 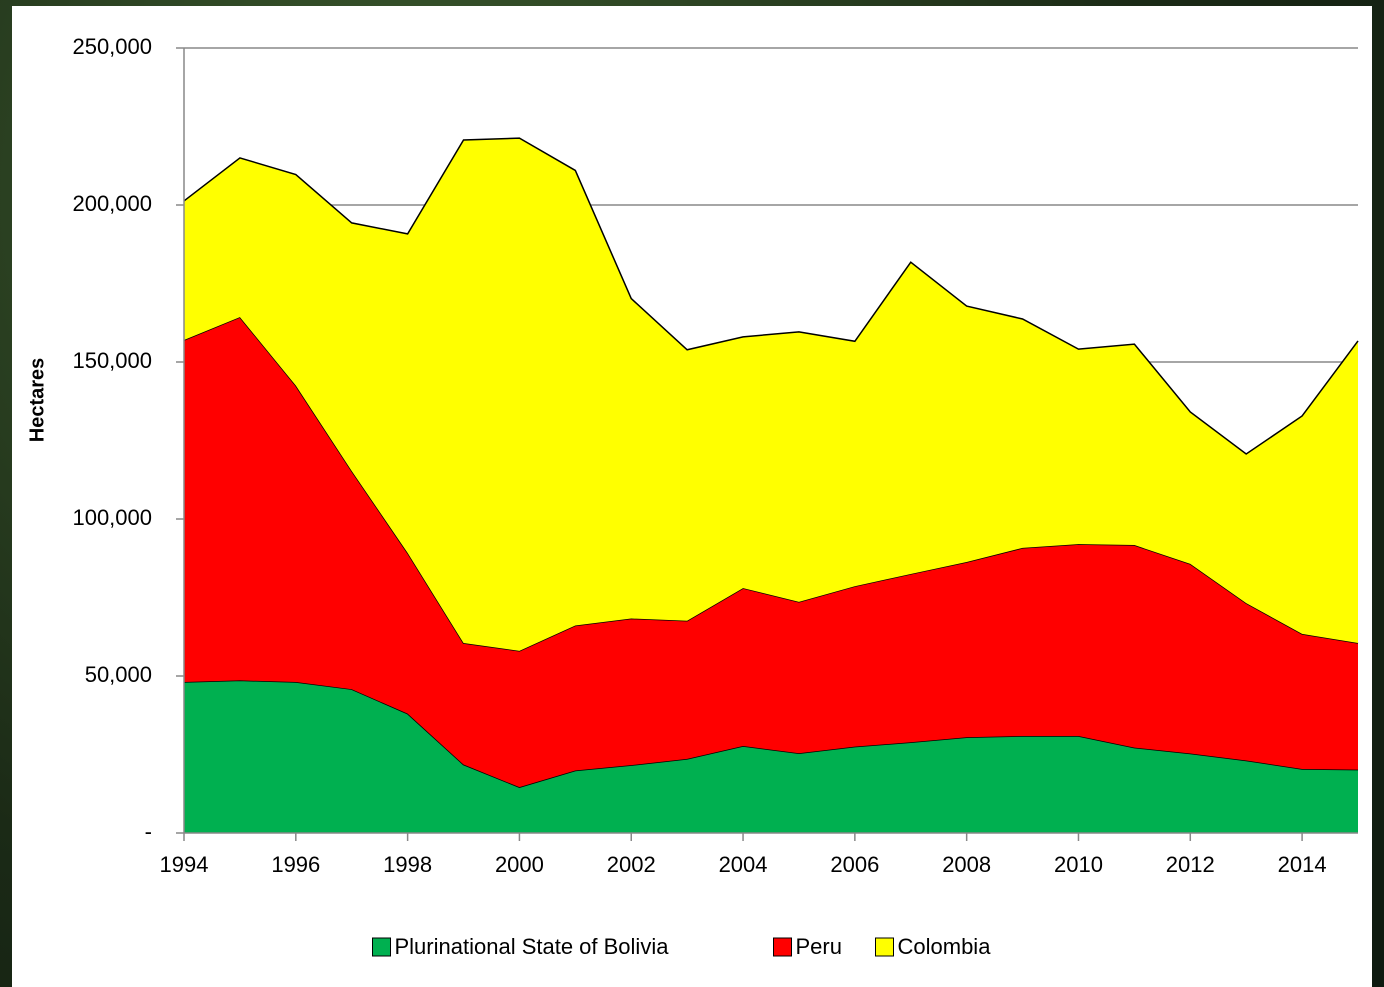 What do you see at coordinates (519, 864) in the screenshot?
I see `x-tick-label: 2000` at bounding box center [519, 864].